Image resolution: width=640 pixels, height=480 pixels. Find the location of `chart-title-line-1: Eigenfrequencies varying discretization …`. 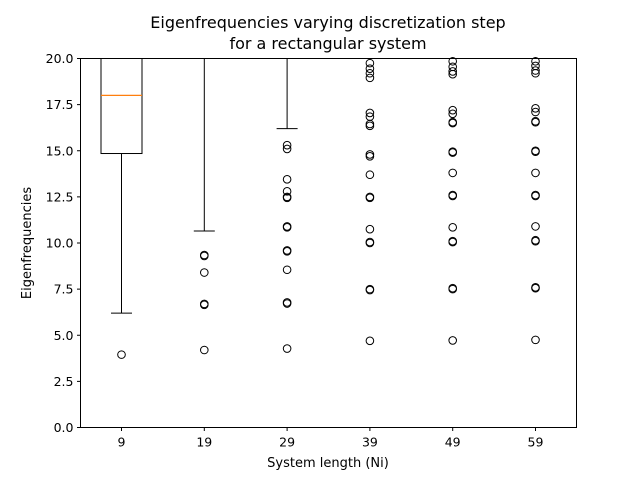

chart-title-line-1: Eigenfrequencies varying discretization … is located at coordinates (327, 22).